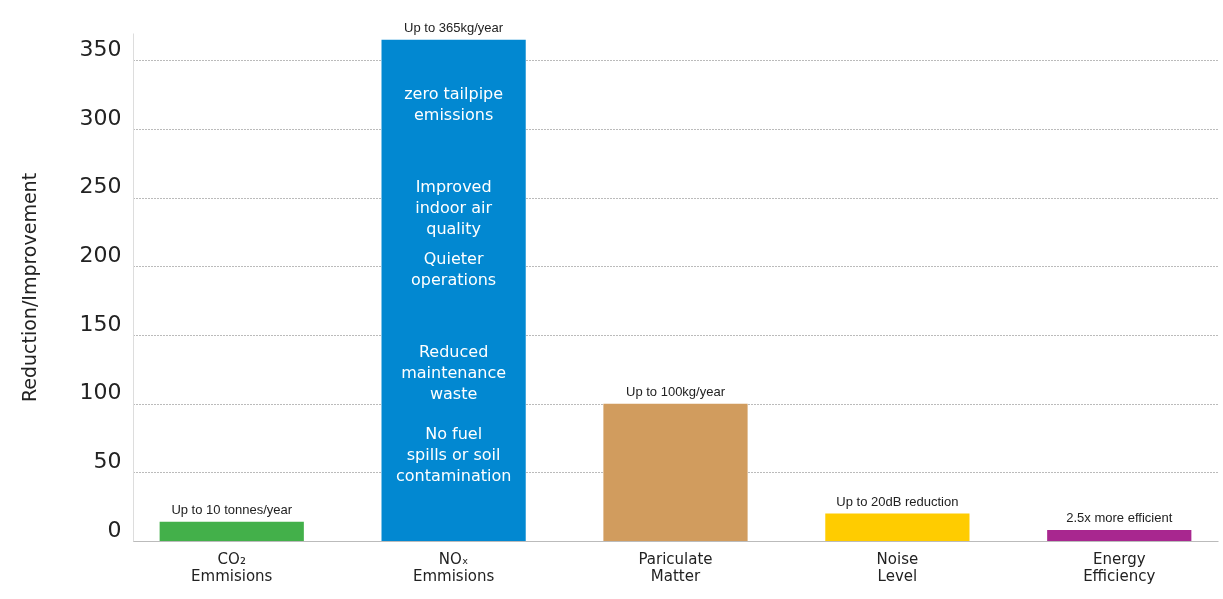 The width and height of the screenshot is (1223, 599). I want to click on x-tick-label: Energy Efficiency, so click(1119, 567).